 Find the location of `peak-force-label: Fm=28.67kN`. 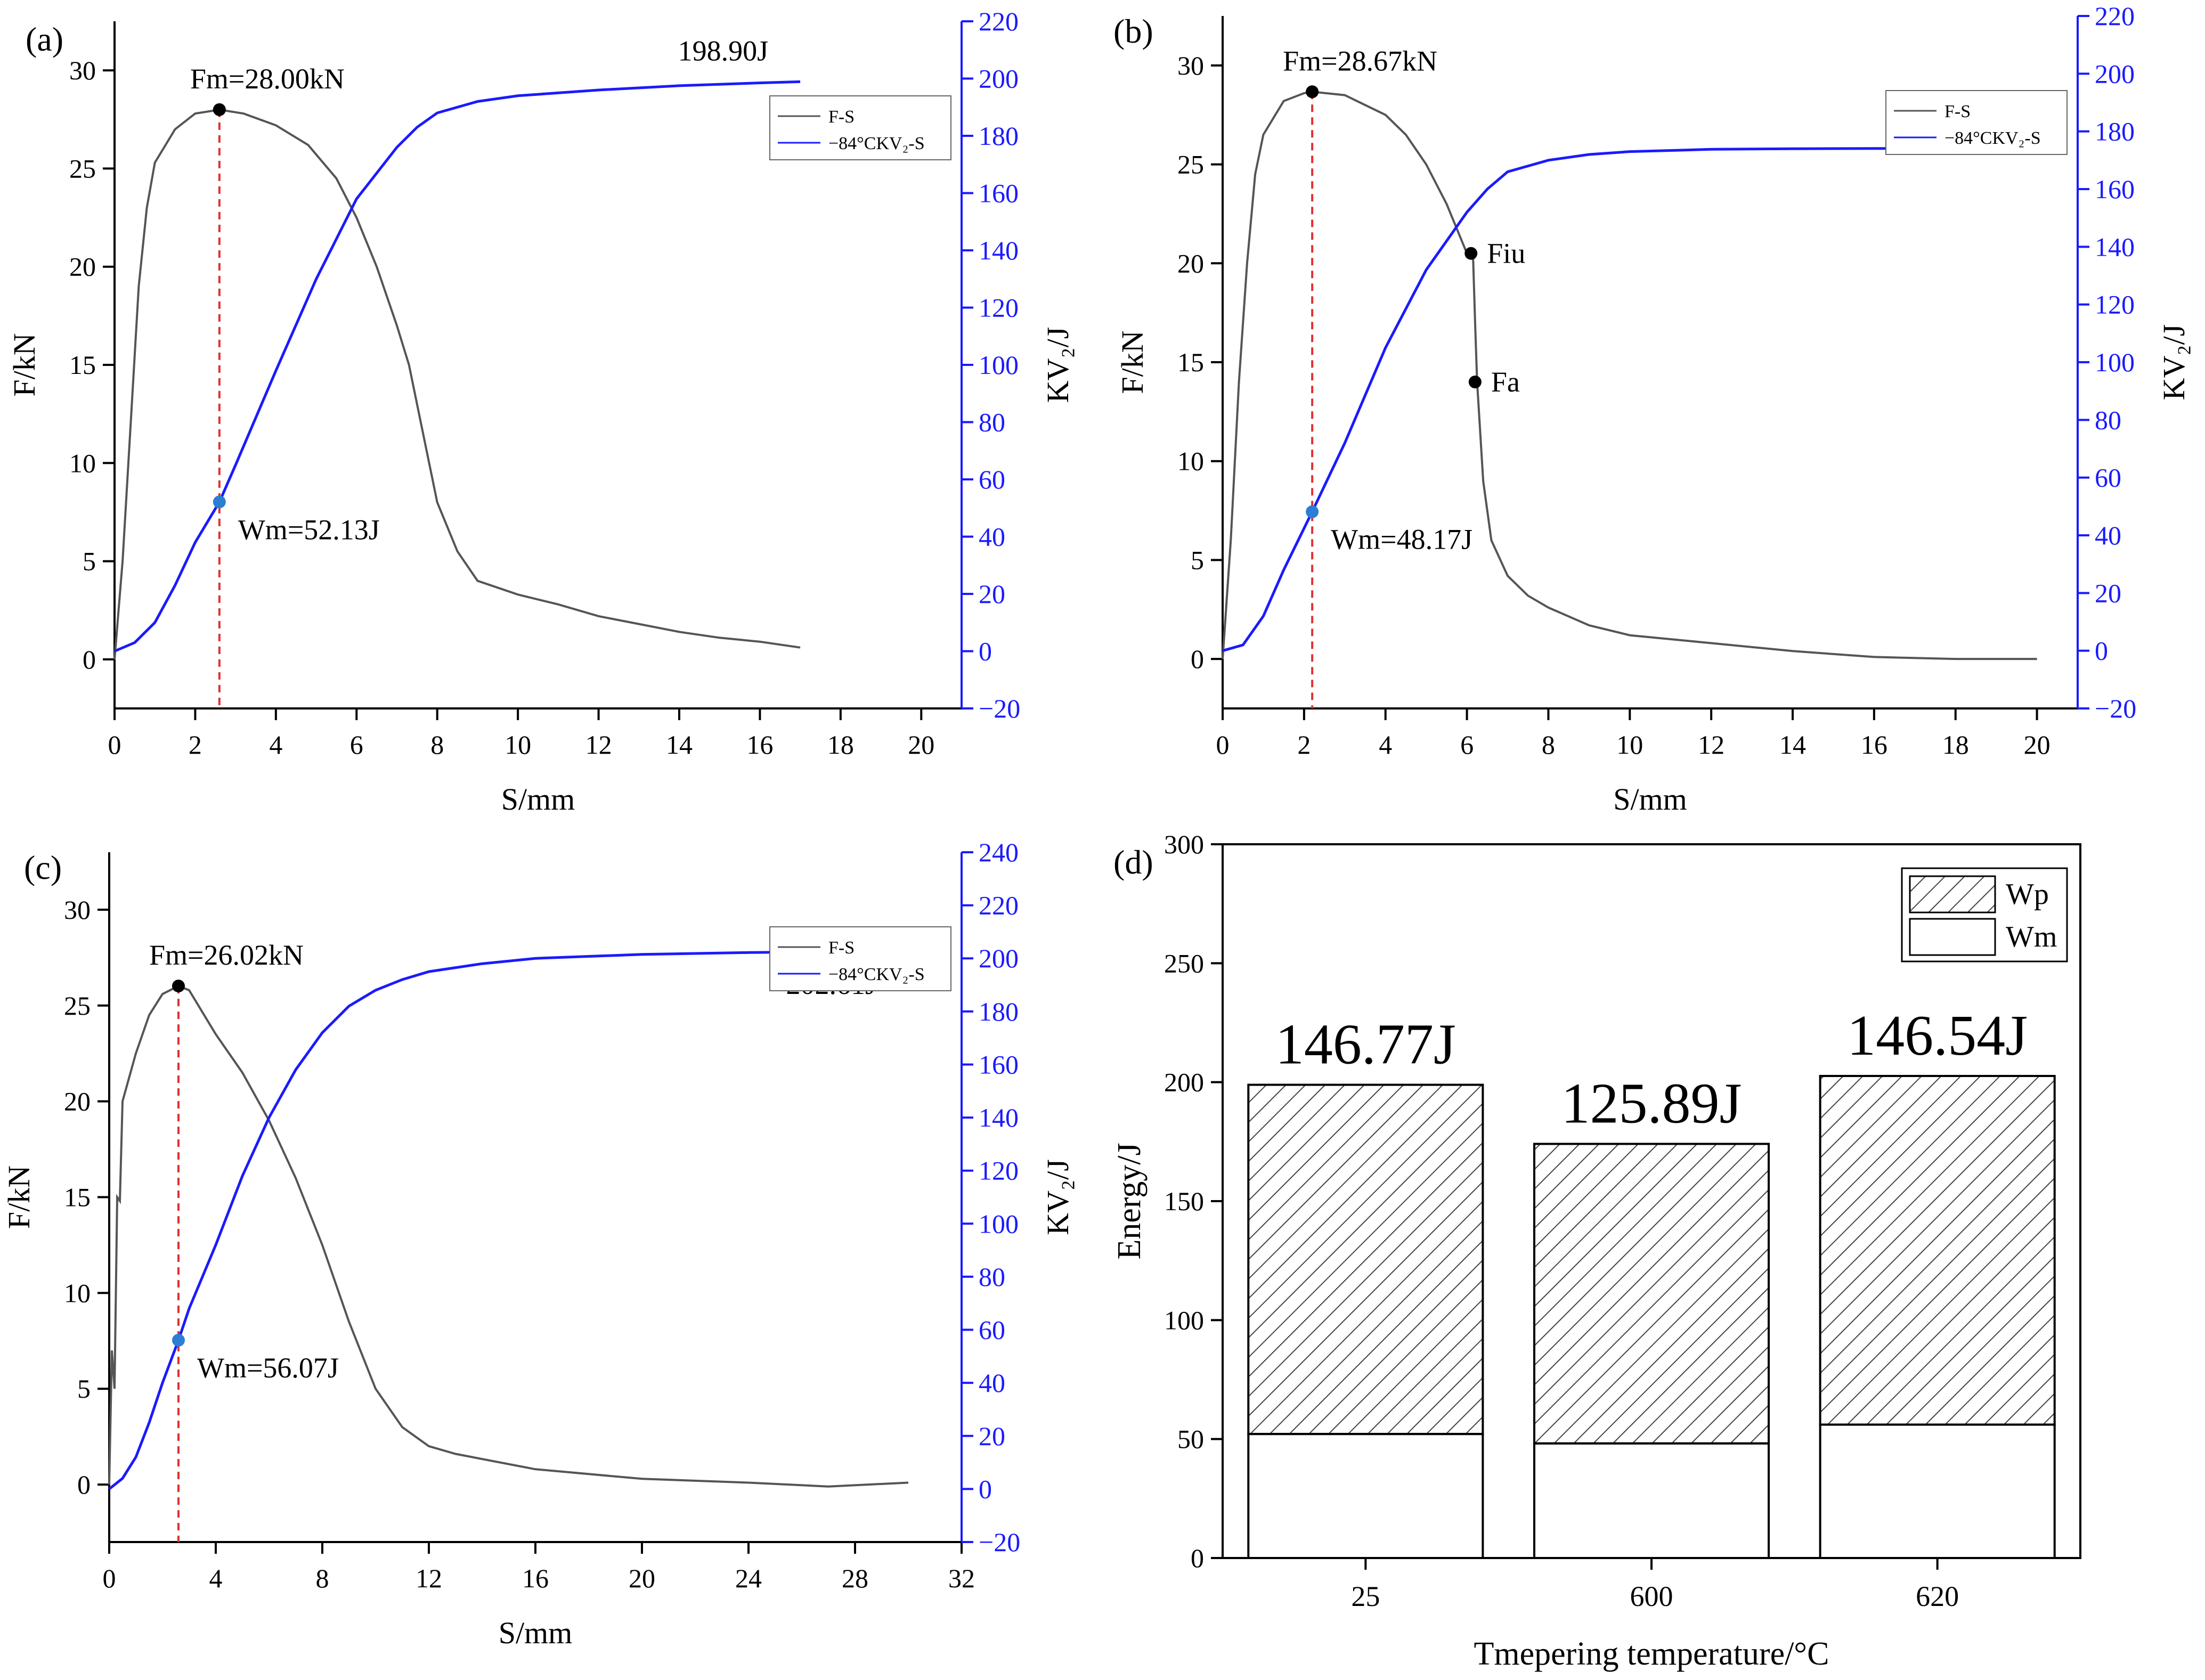

peak-force-label: Fm=28.67kN is located at coordinates (1360, 61).